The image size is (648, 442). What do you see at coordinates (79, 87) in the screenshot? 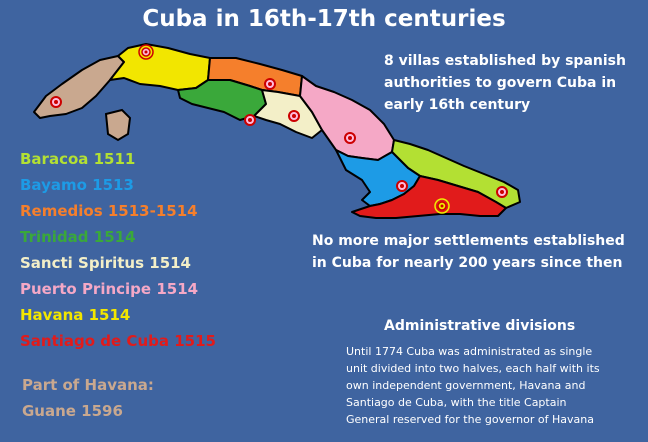
I see `region-guane` at bounding box center [79, 87].